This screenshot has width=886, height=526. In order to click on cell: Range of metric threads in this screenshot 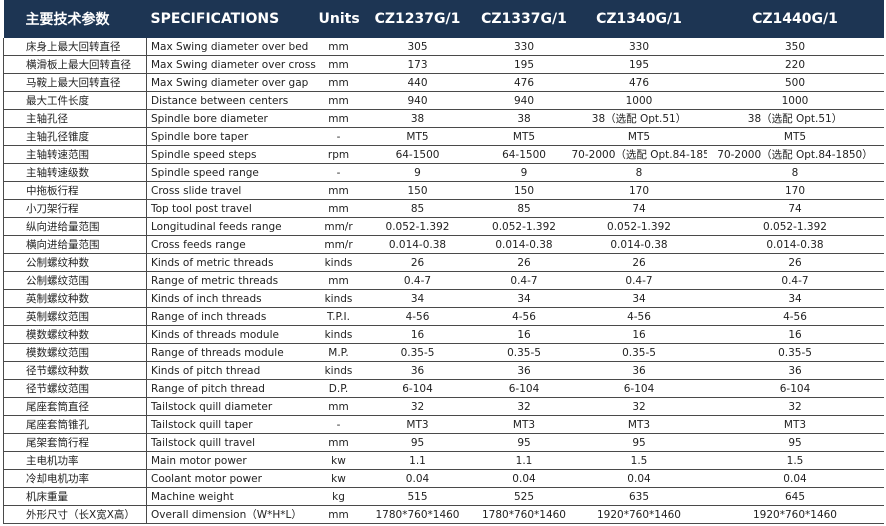, I will do `click(232, 280)`.